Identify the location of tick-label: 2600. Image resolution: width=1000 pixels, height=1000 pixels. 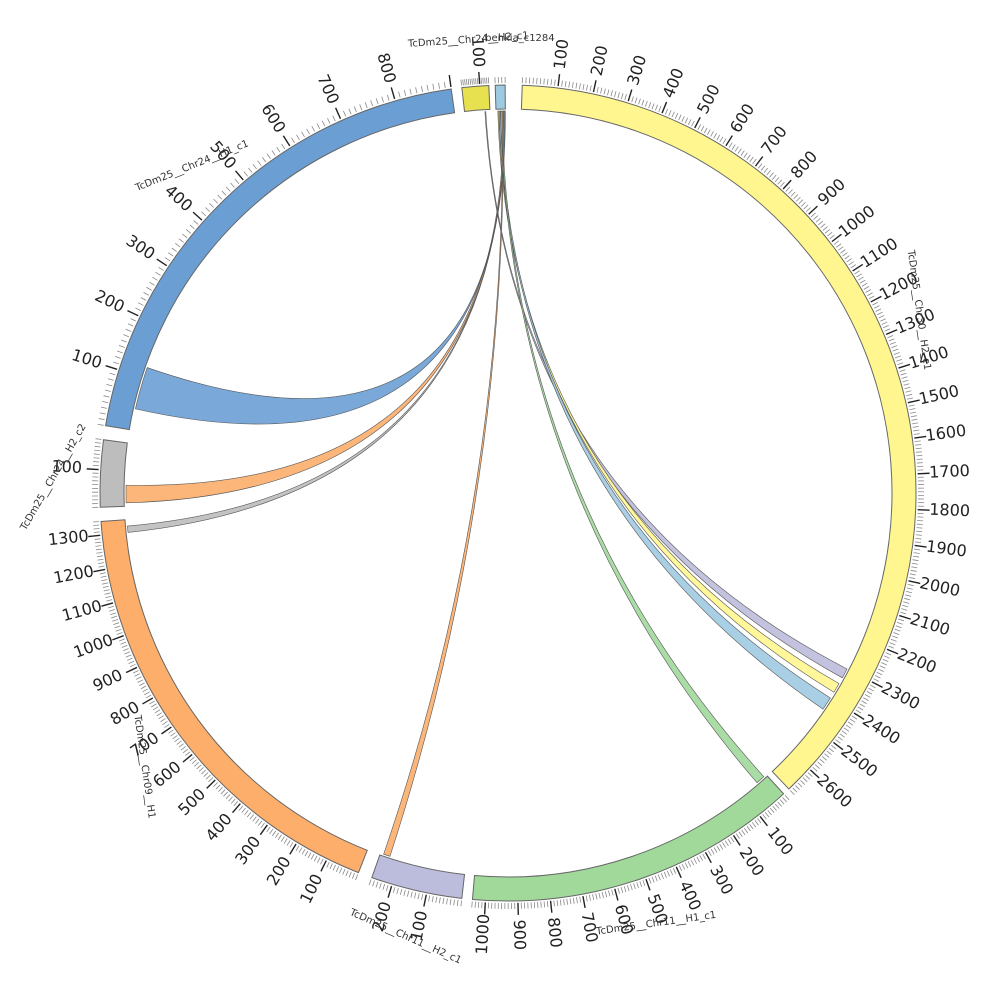
(834, 791).